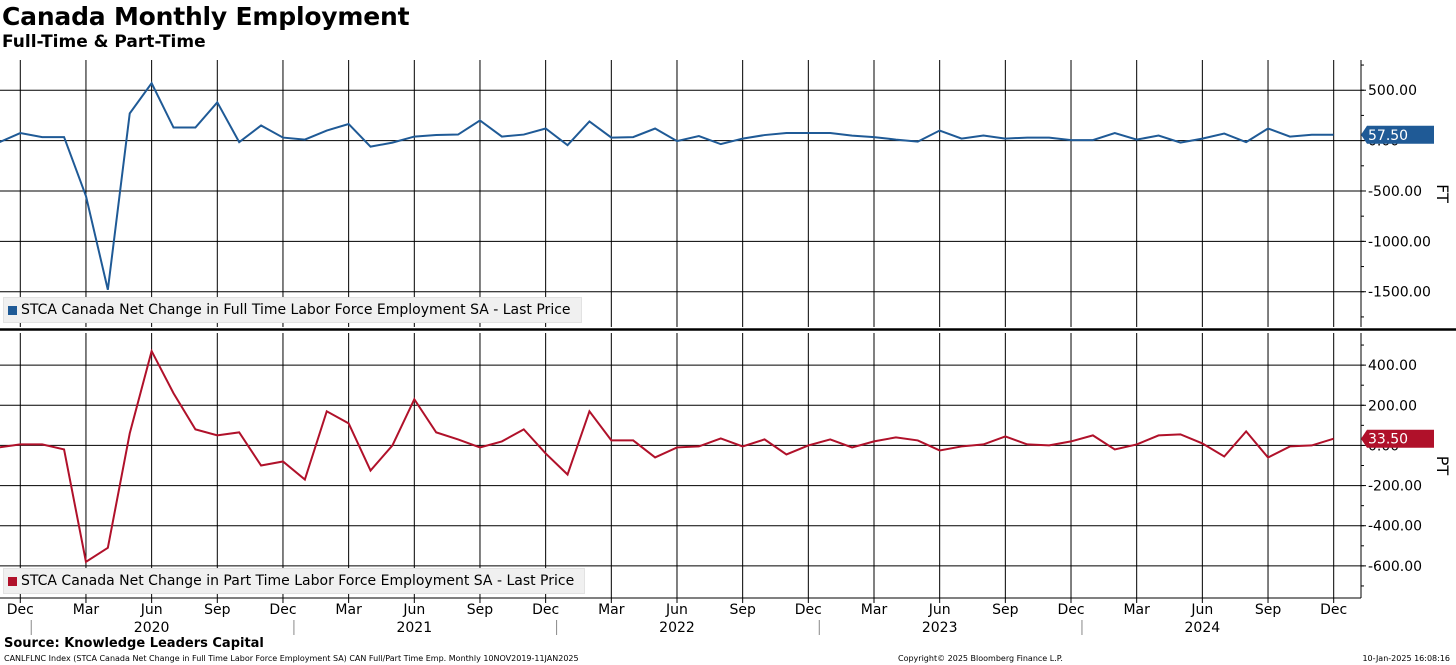  Describe the element at coordinates (742, 610) in the screenshot. I see `xtick-label-11: Sep` at that location.